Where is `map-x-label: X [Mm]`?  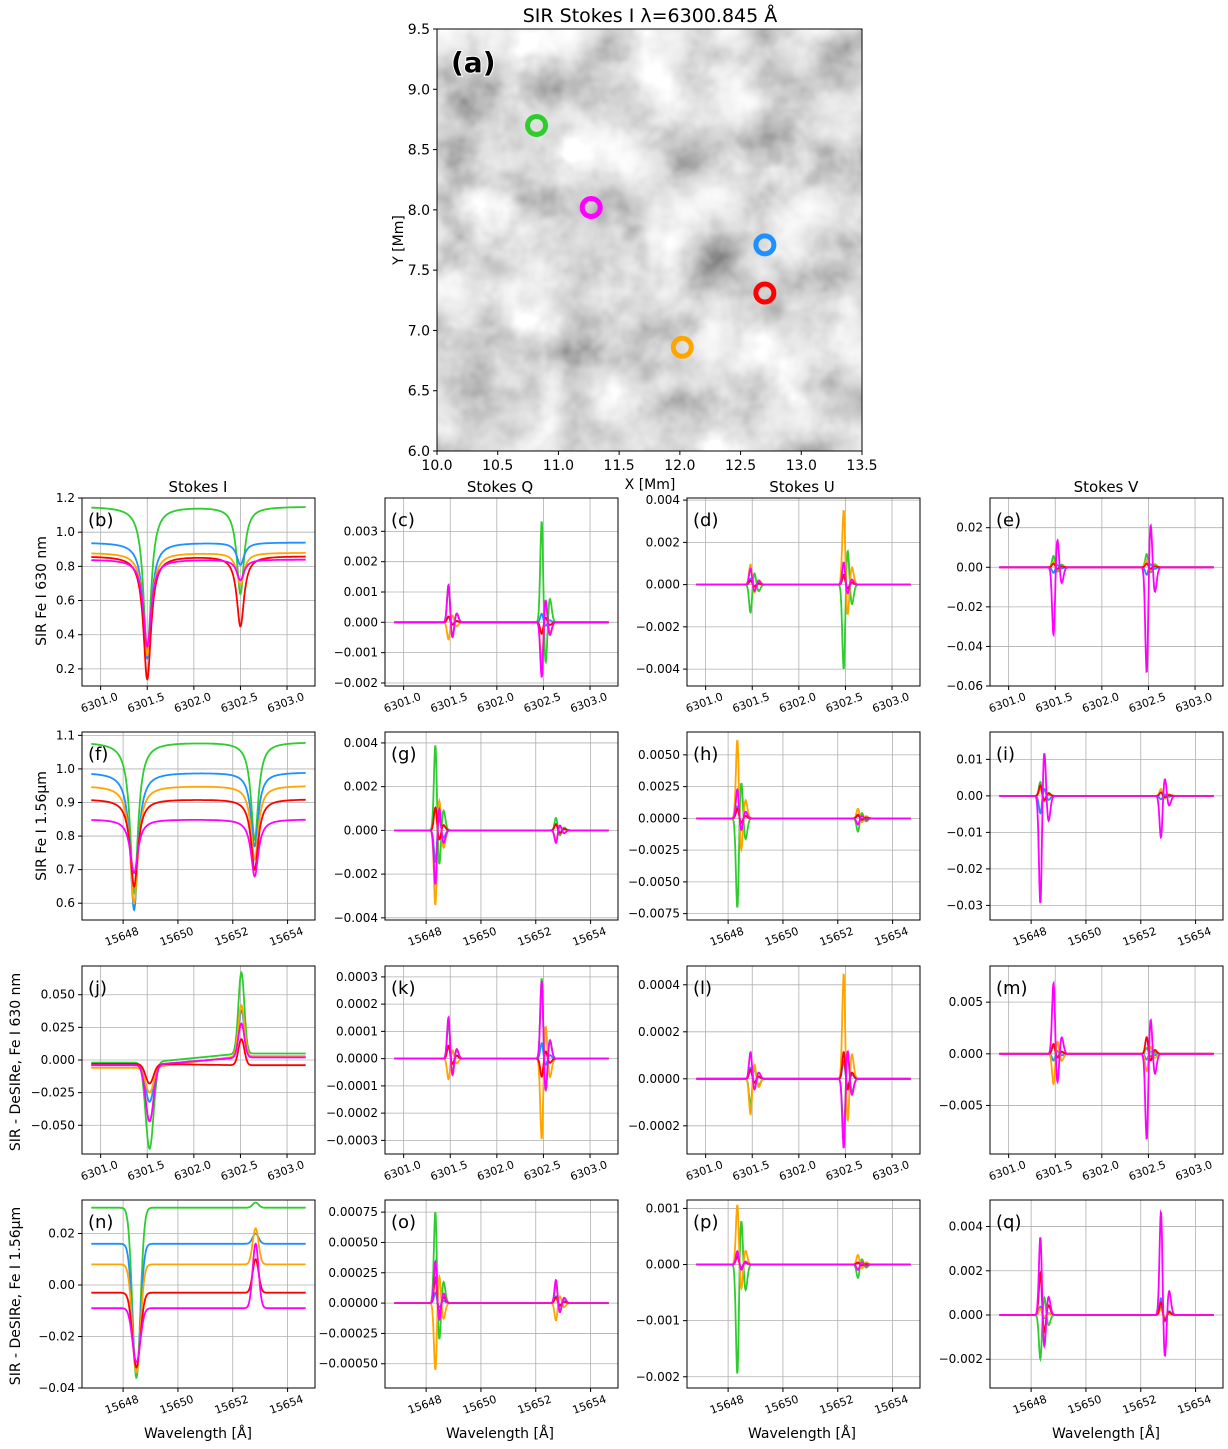
map-x-label: X [Mm] is located at coordinates (650, 485).